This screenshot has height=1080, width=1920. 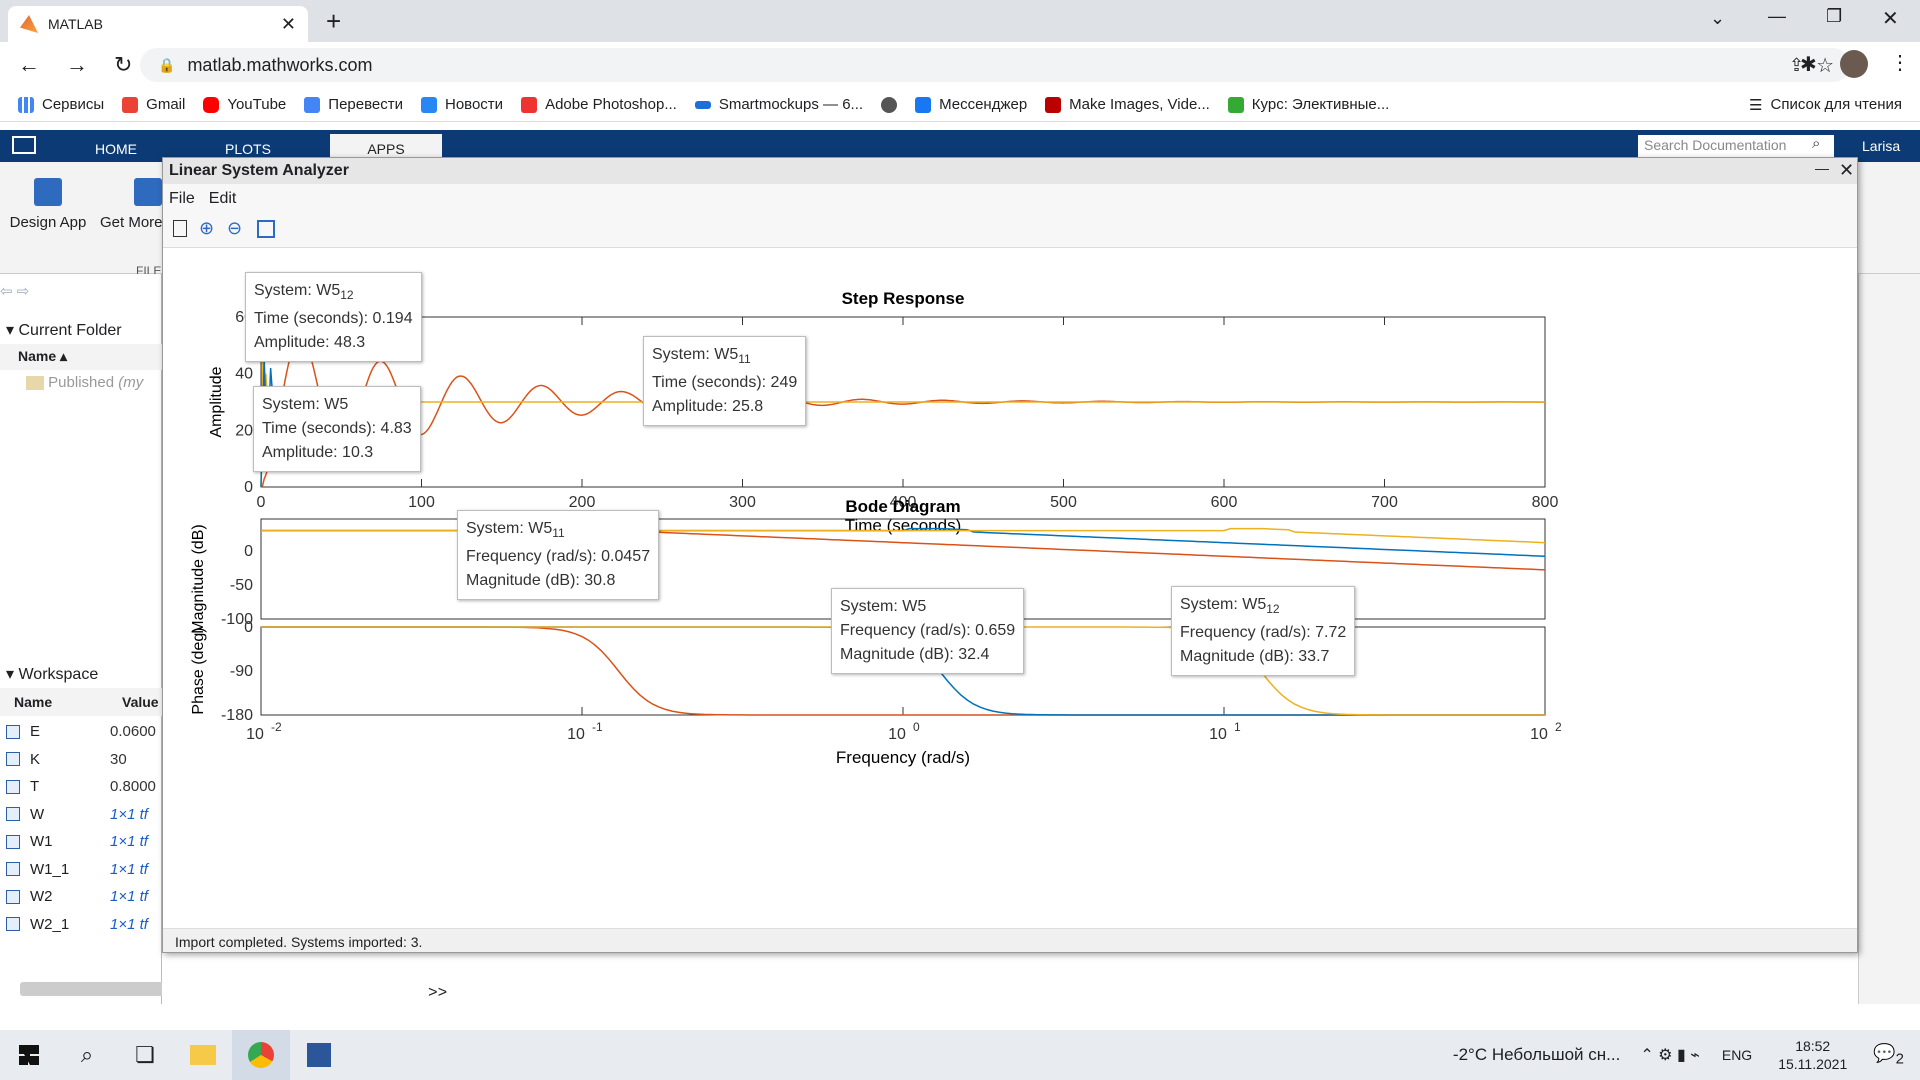 What do you see at coordinates (266, 229) in the screenshot?
I see `plot-config-icon` at bounding box center [266, 229].